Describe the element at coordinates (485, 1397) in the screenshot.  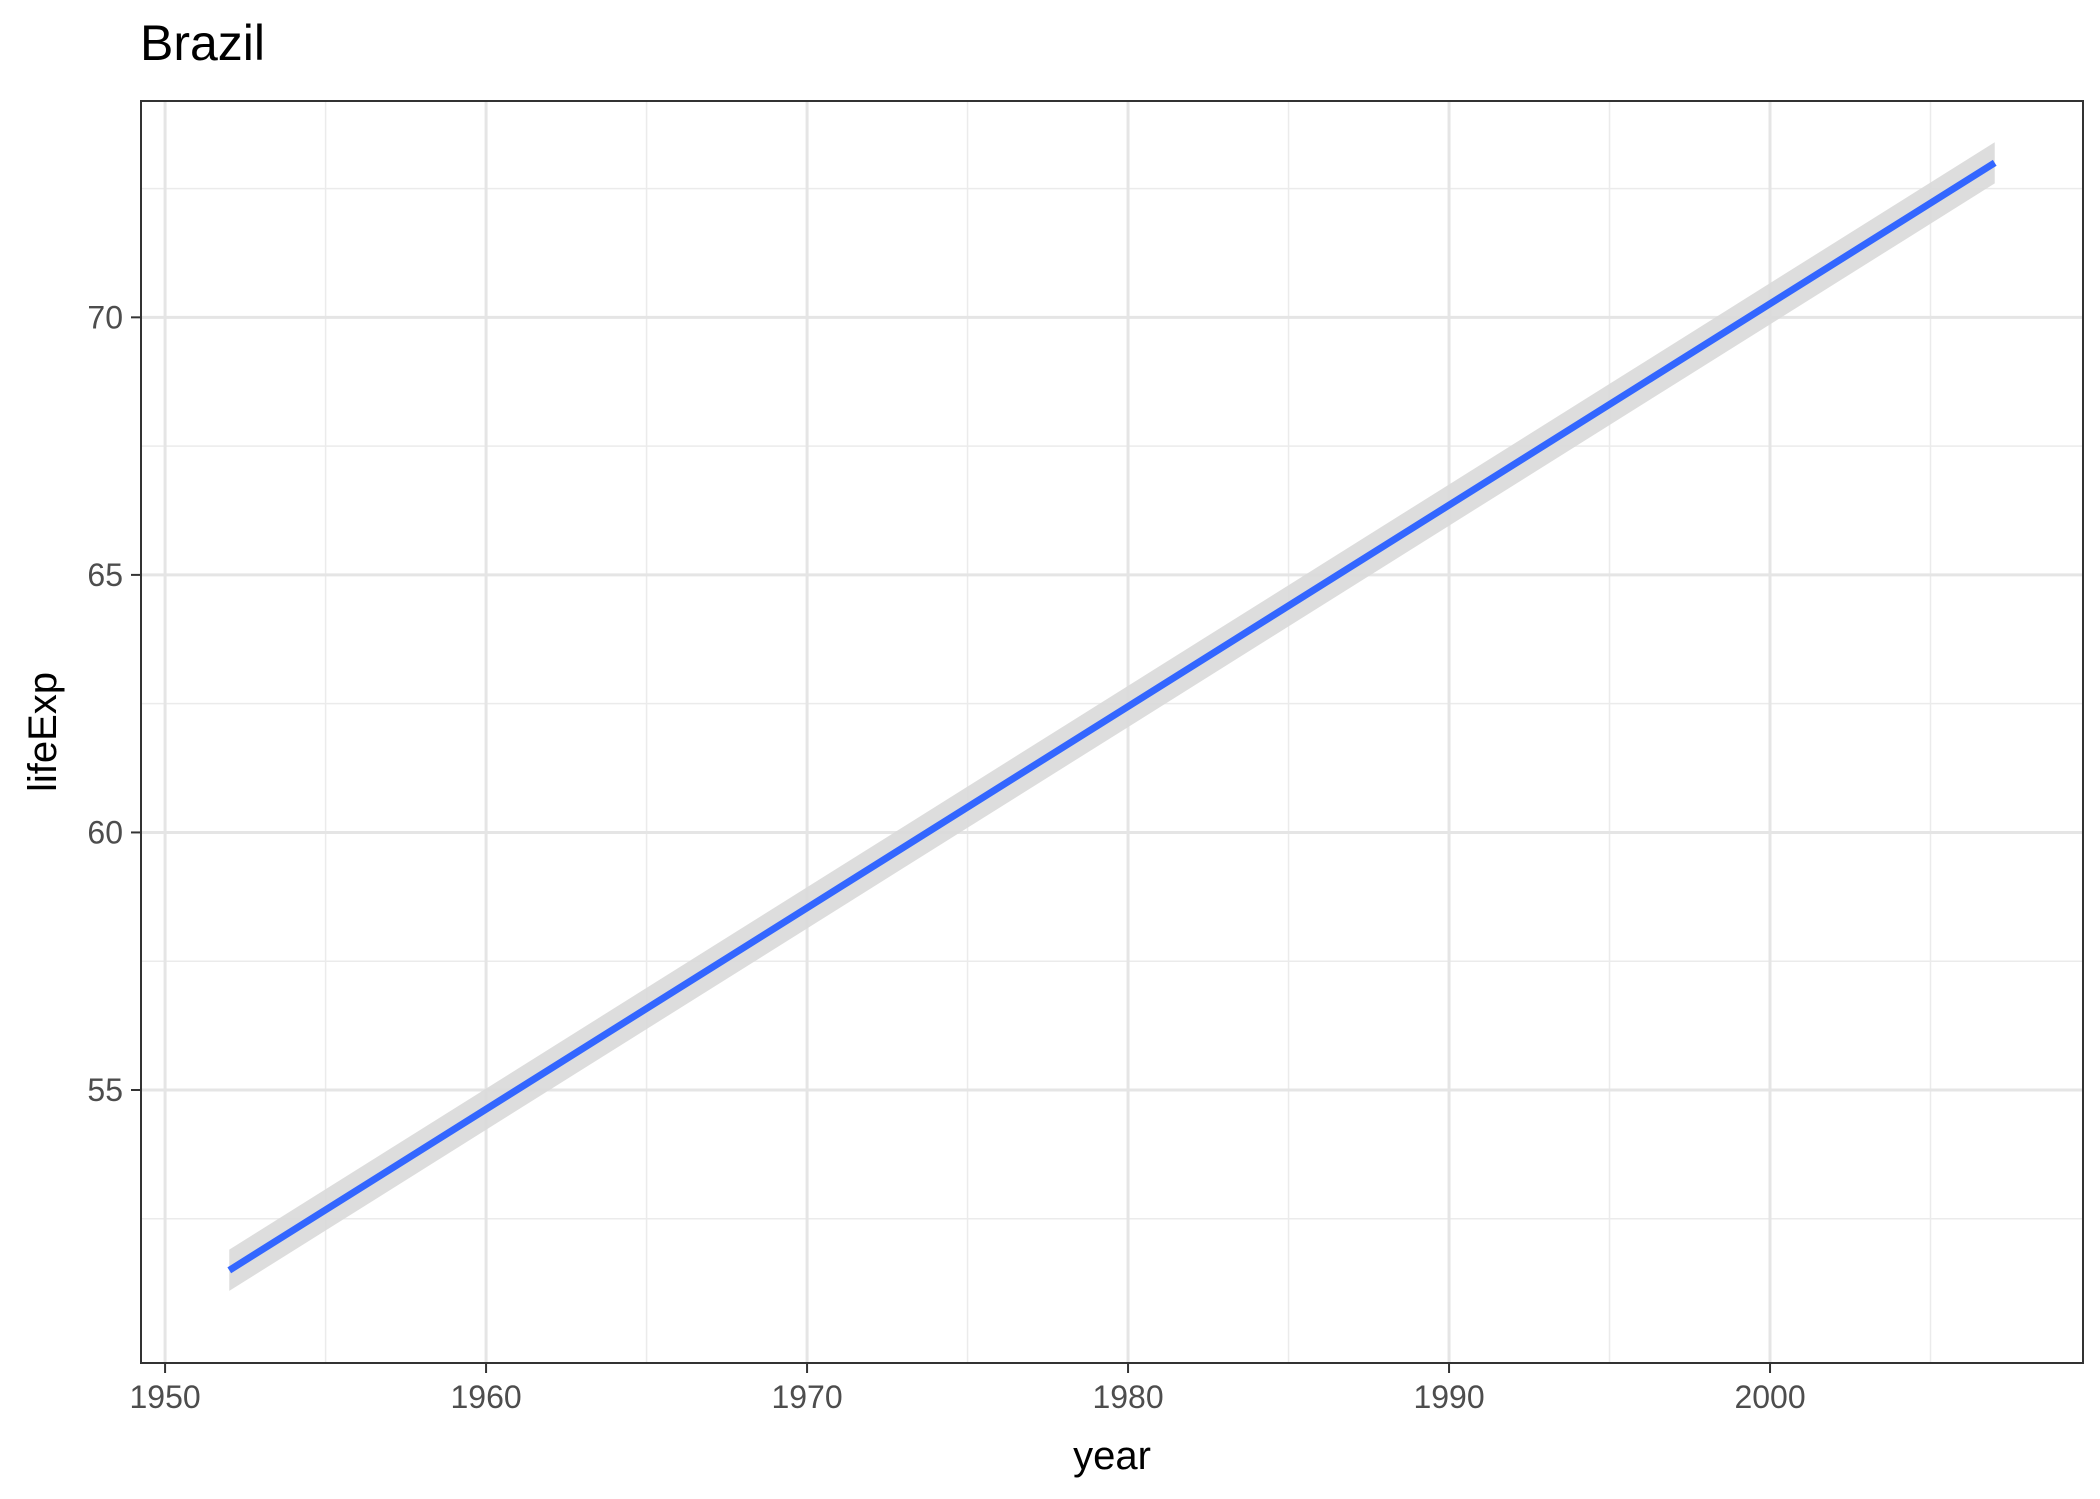
I see `x-tick-label: 1960` at that location.